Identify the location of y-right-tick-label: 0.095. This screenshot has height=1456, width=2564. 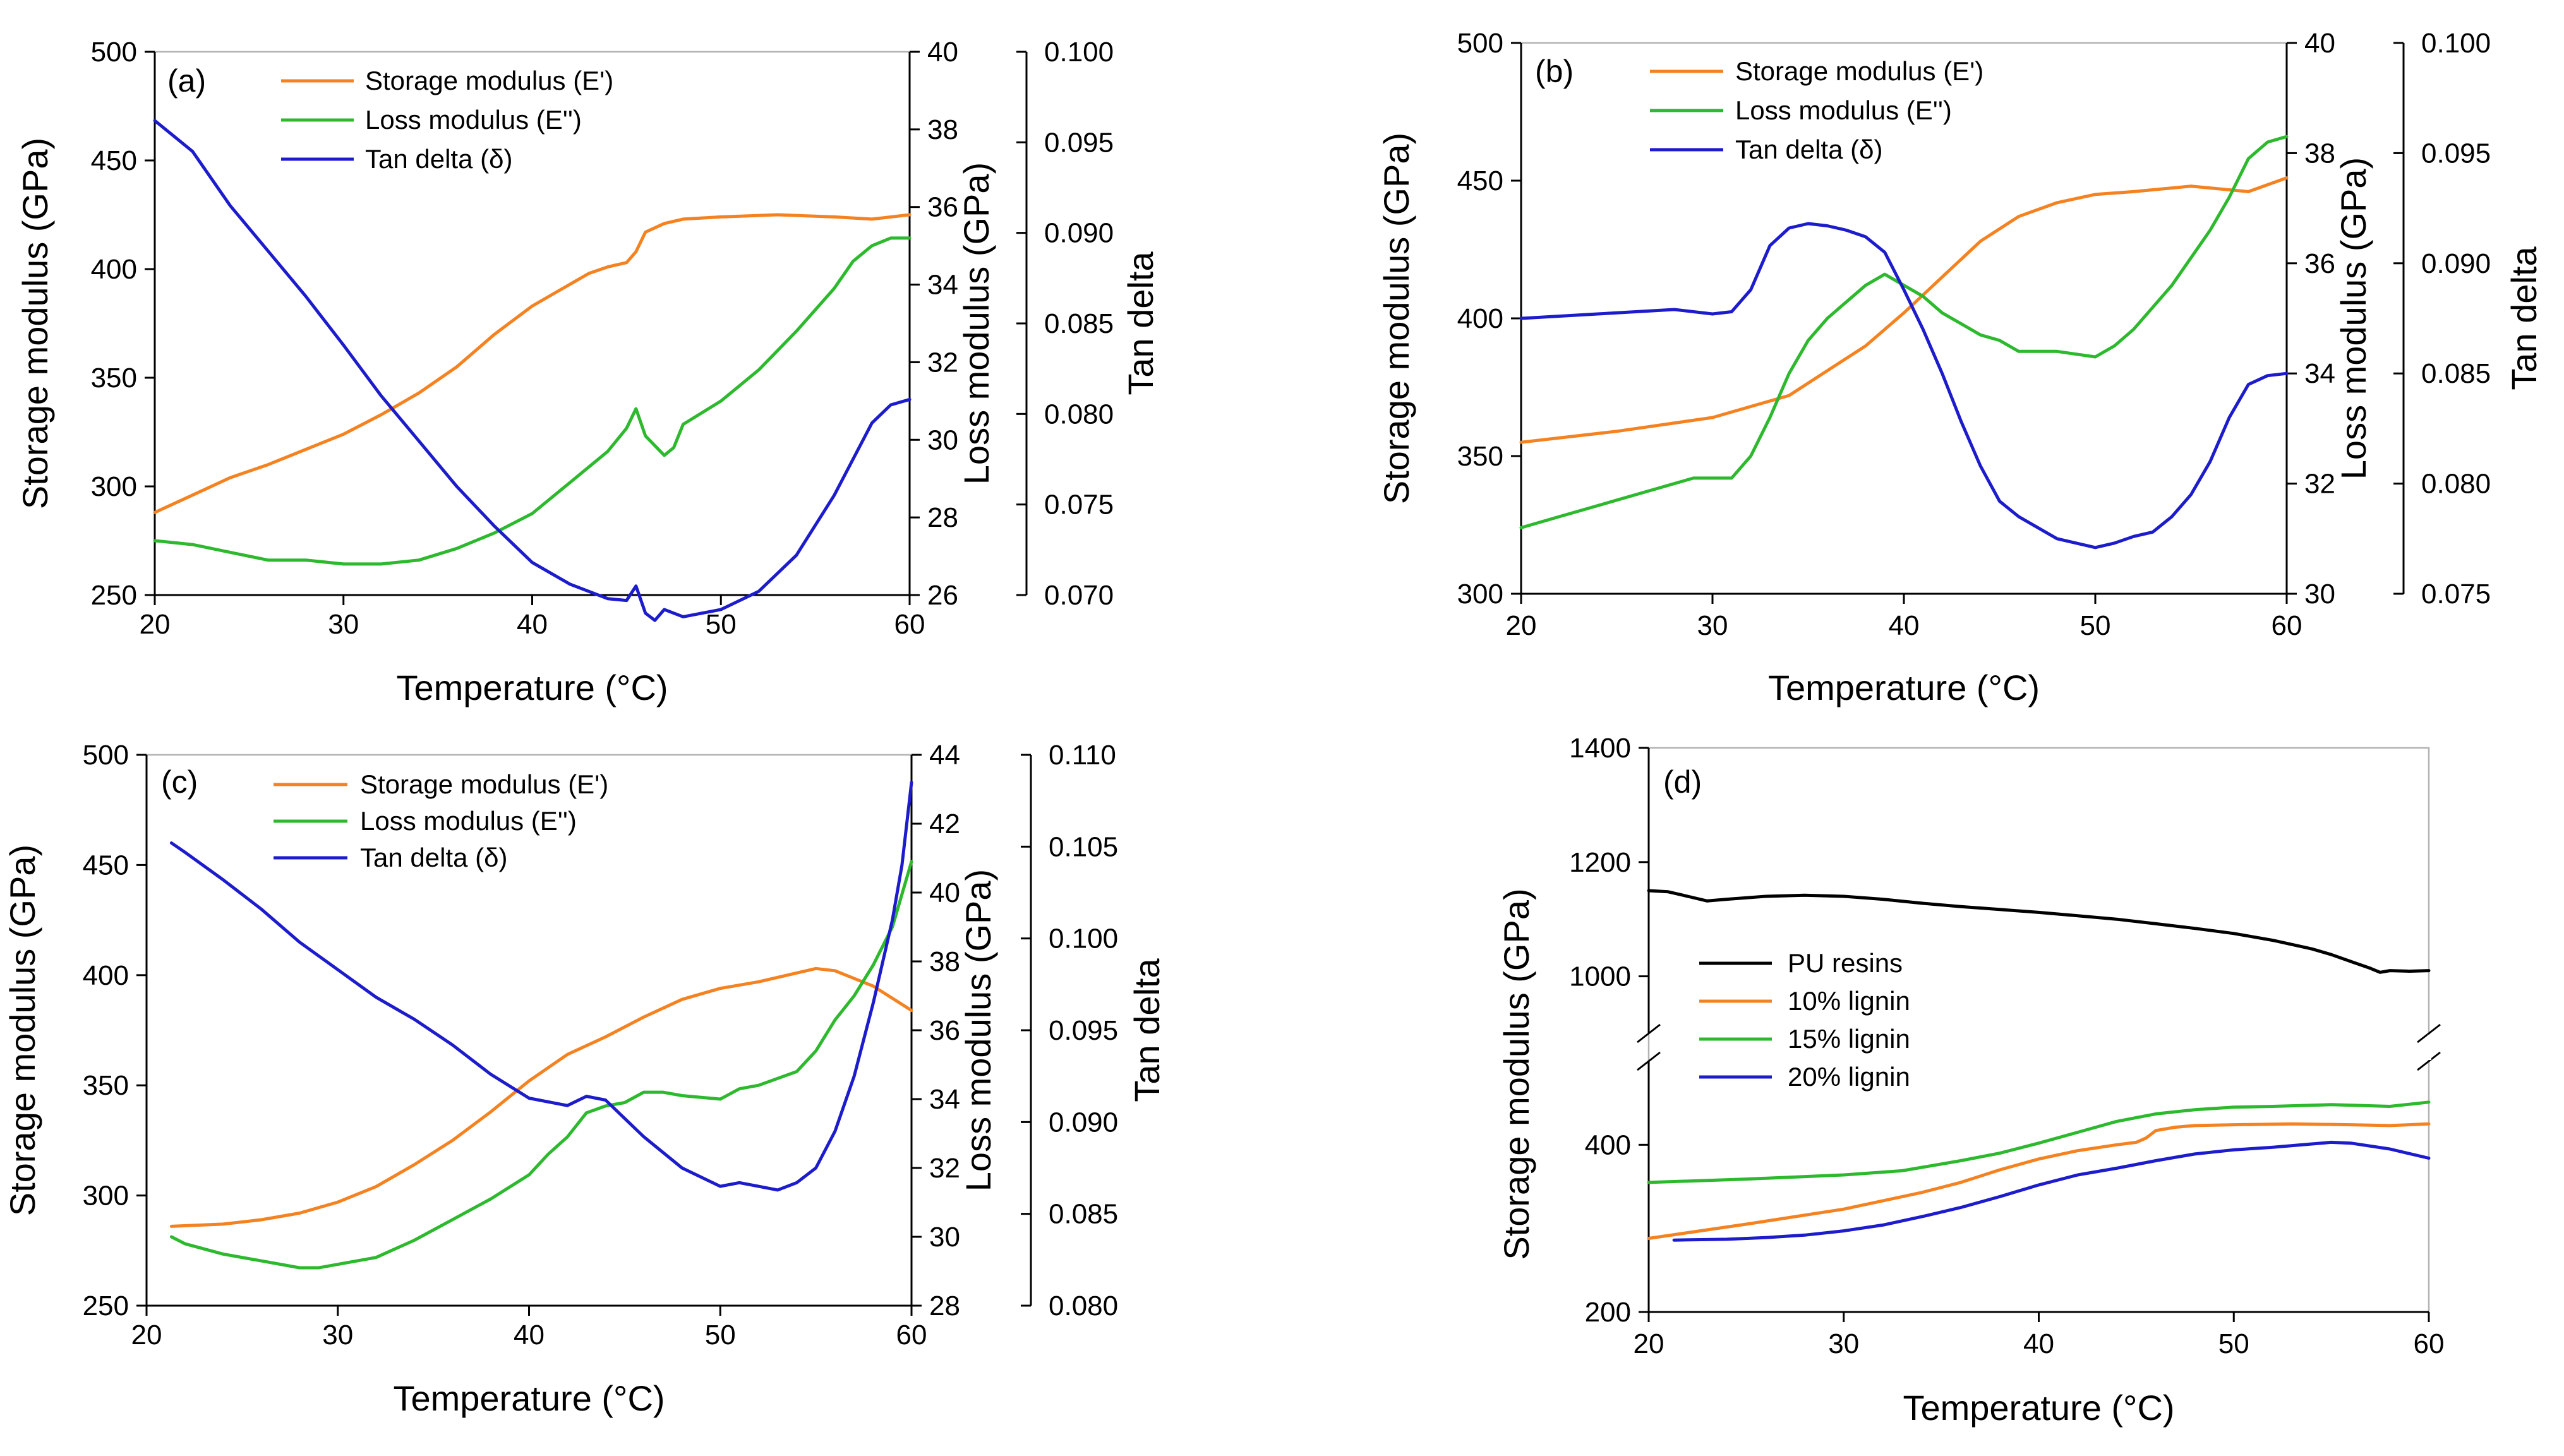
(2456, 153).